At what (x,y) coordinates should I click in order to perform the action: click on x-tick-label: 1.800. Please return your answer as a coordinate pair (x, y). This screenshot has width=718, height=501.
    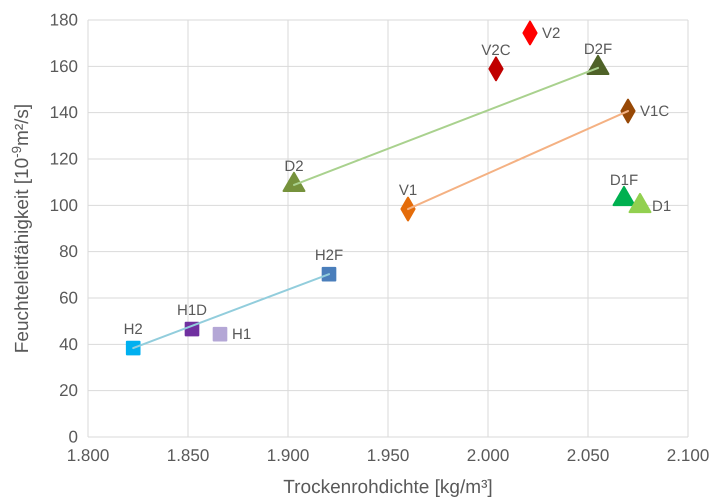
    Looking at the image, I should click on (88, 456).